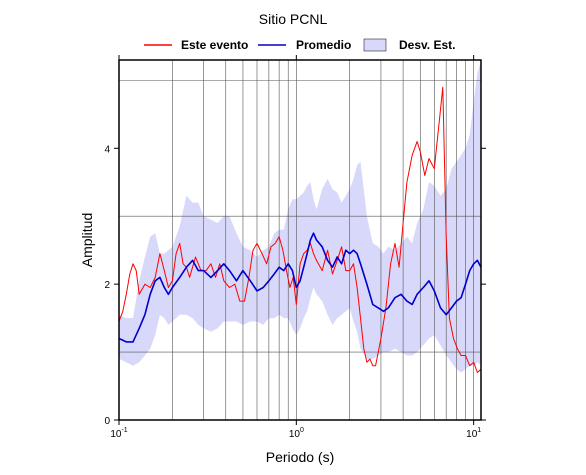  What do you see at coordinates (214, 45) in the screenshot?
I see `legend-label-event: Este evento` at bounding box center [214, 45].